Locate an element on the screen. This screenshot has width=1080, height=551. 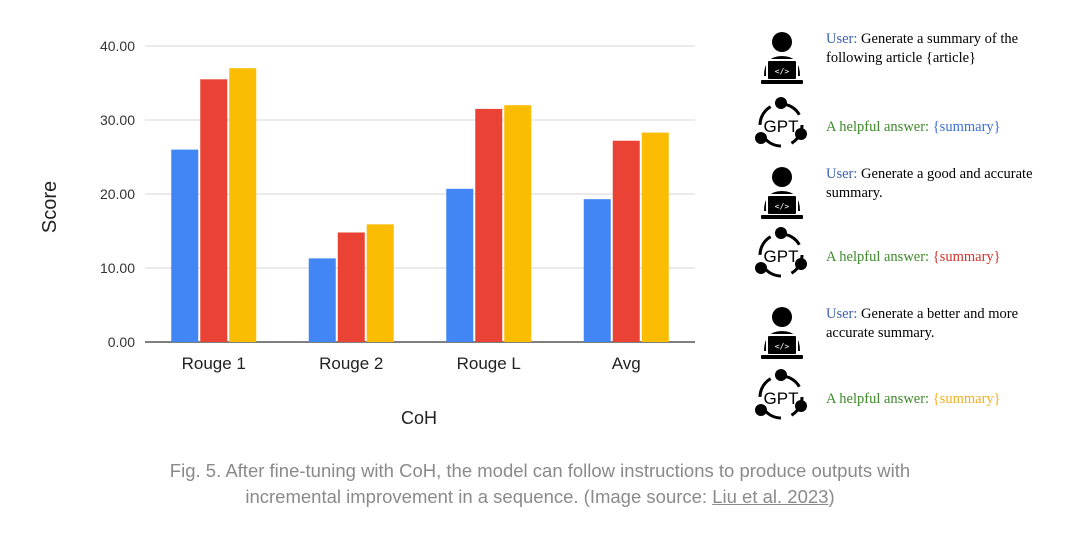
y-axis-ticks: 0.00 10.00 20.00 30.00 40.00 is located at coordinates (117, 194).